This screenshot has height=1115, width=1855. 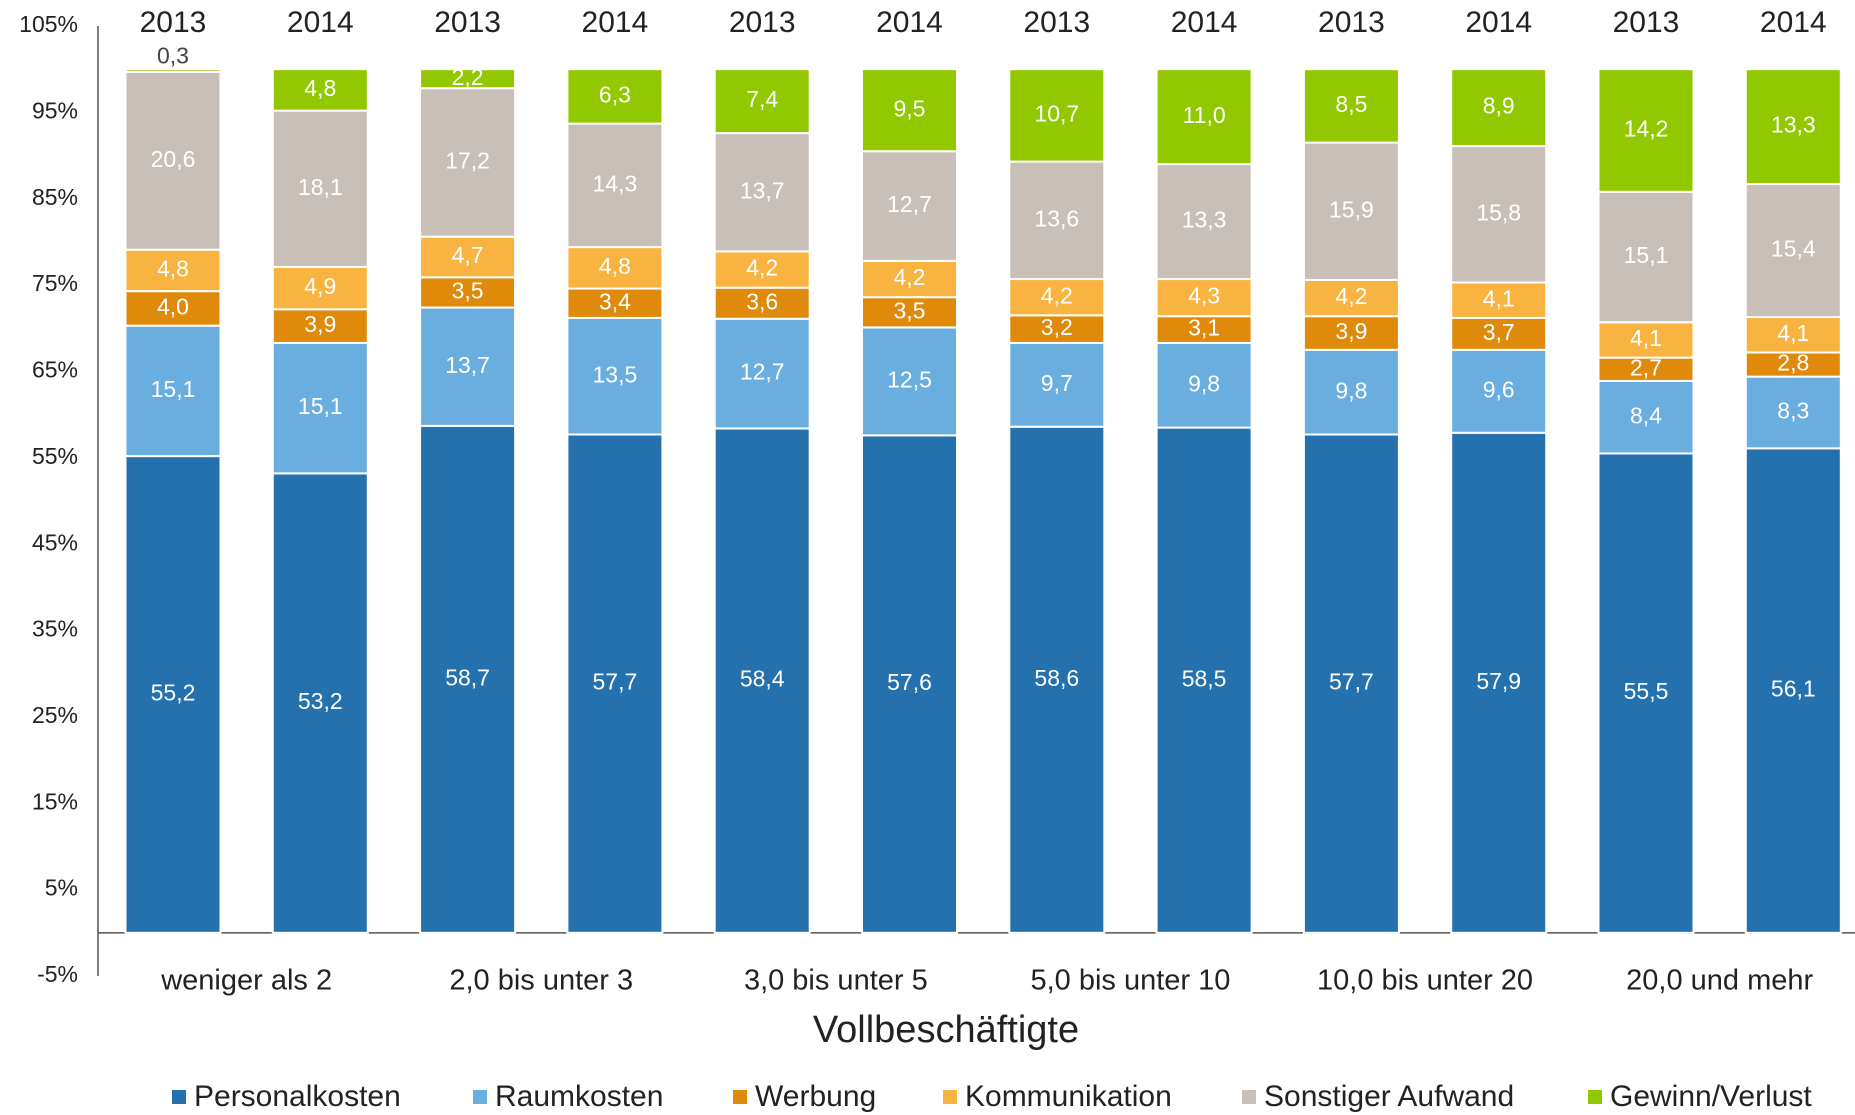 I want to click on data-label: 3,2, so click(x=1057, y=327).